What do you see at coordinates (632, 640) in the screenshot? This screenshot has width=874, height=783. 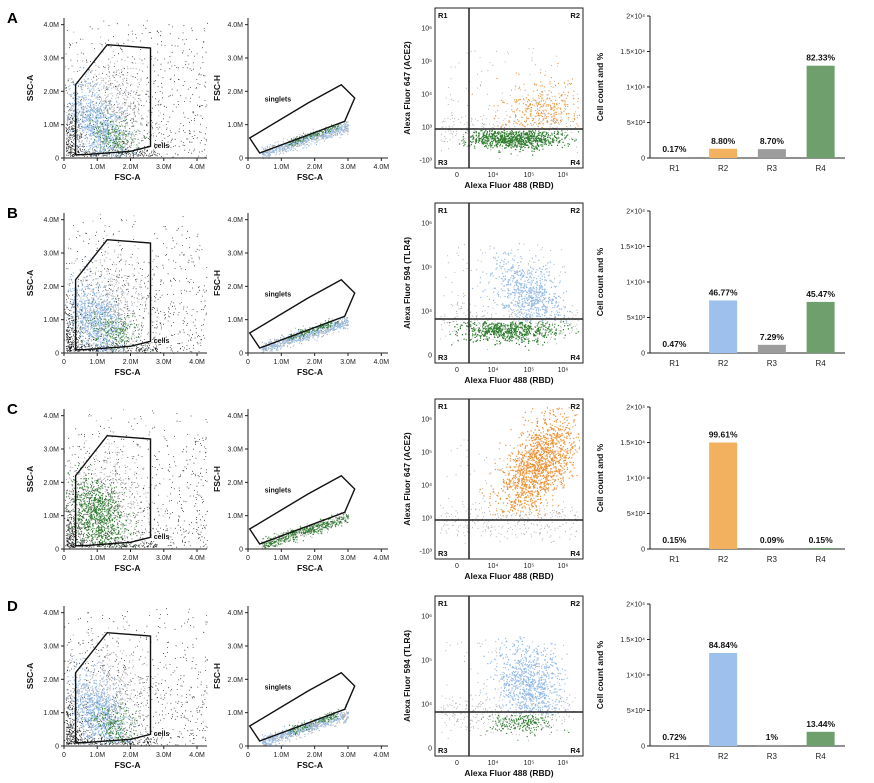 I see `y-tick-label: 1.5×10⁴` at bounding box center [632, 640].